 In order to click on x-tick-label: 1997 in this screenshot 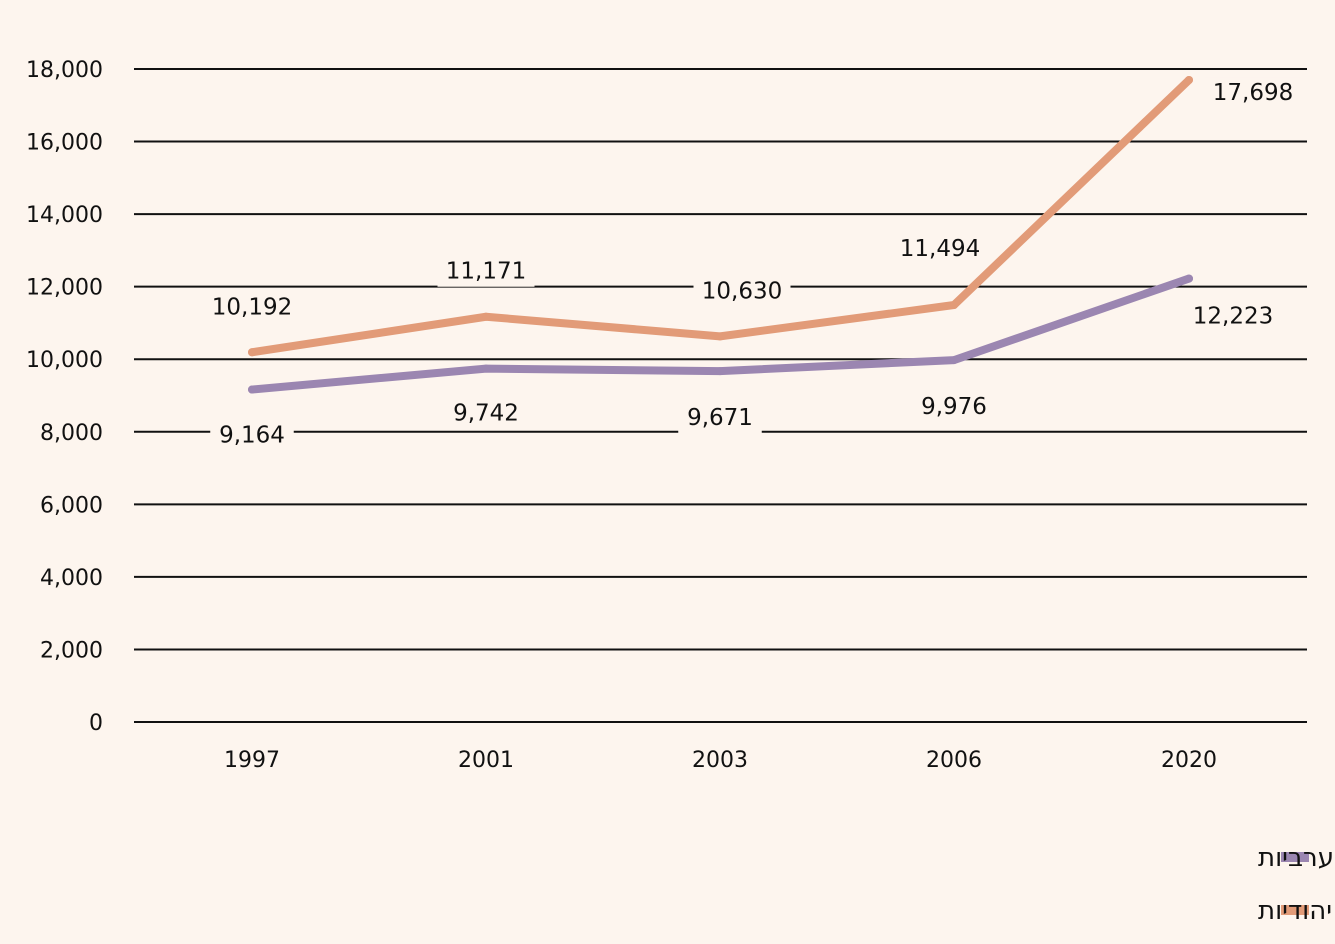, I will do `click(252, 760)`.